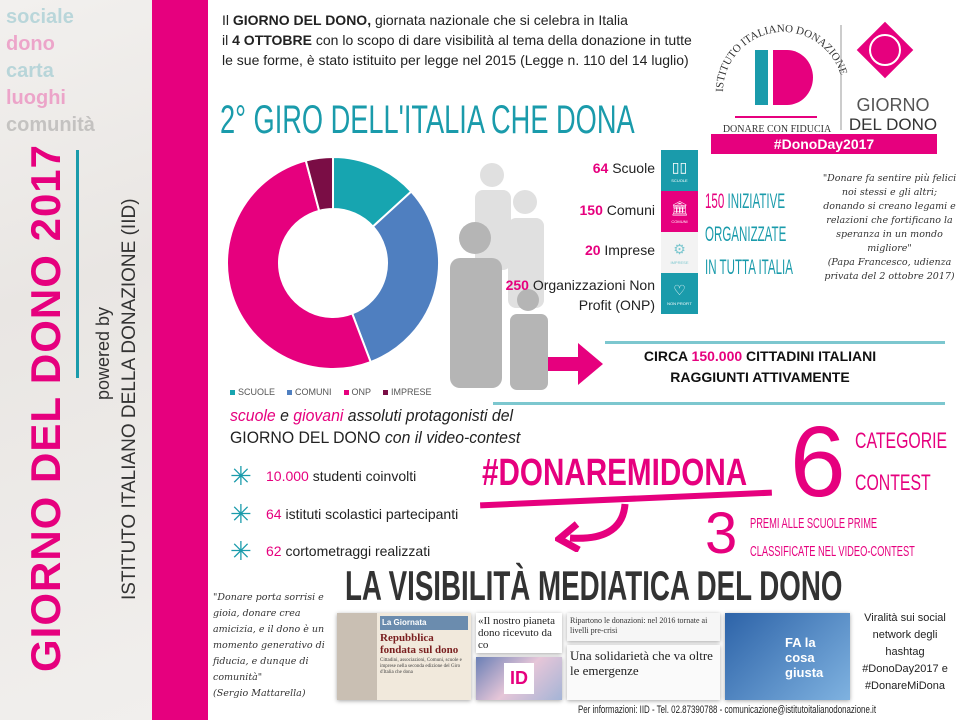 The height and width of the screenshot is (720, 960). What do you see at coordinates (40, 17) in the screenshot?
I see `ghost-word: sociale` at bounding box center [40, 17].